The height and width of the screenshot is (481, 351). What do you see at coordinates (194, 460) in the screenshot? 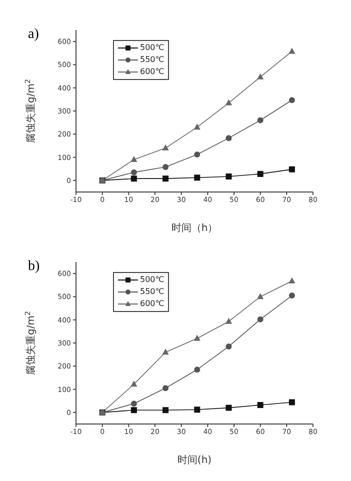
I see `x-axis-title: 时间(h)` at bounding box center [194, 460].